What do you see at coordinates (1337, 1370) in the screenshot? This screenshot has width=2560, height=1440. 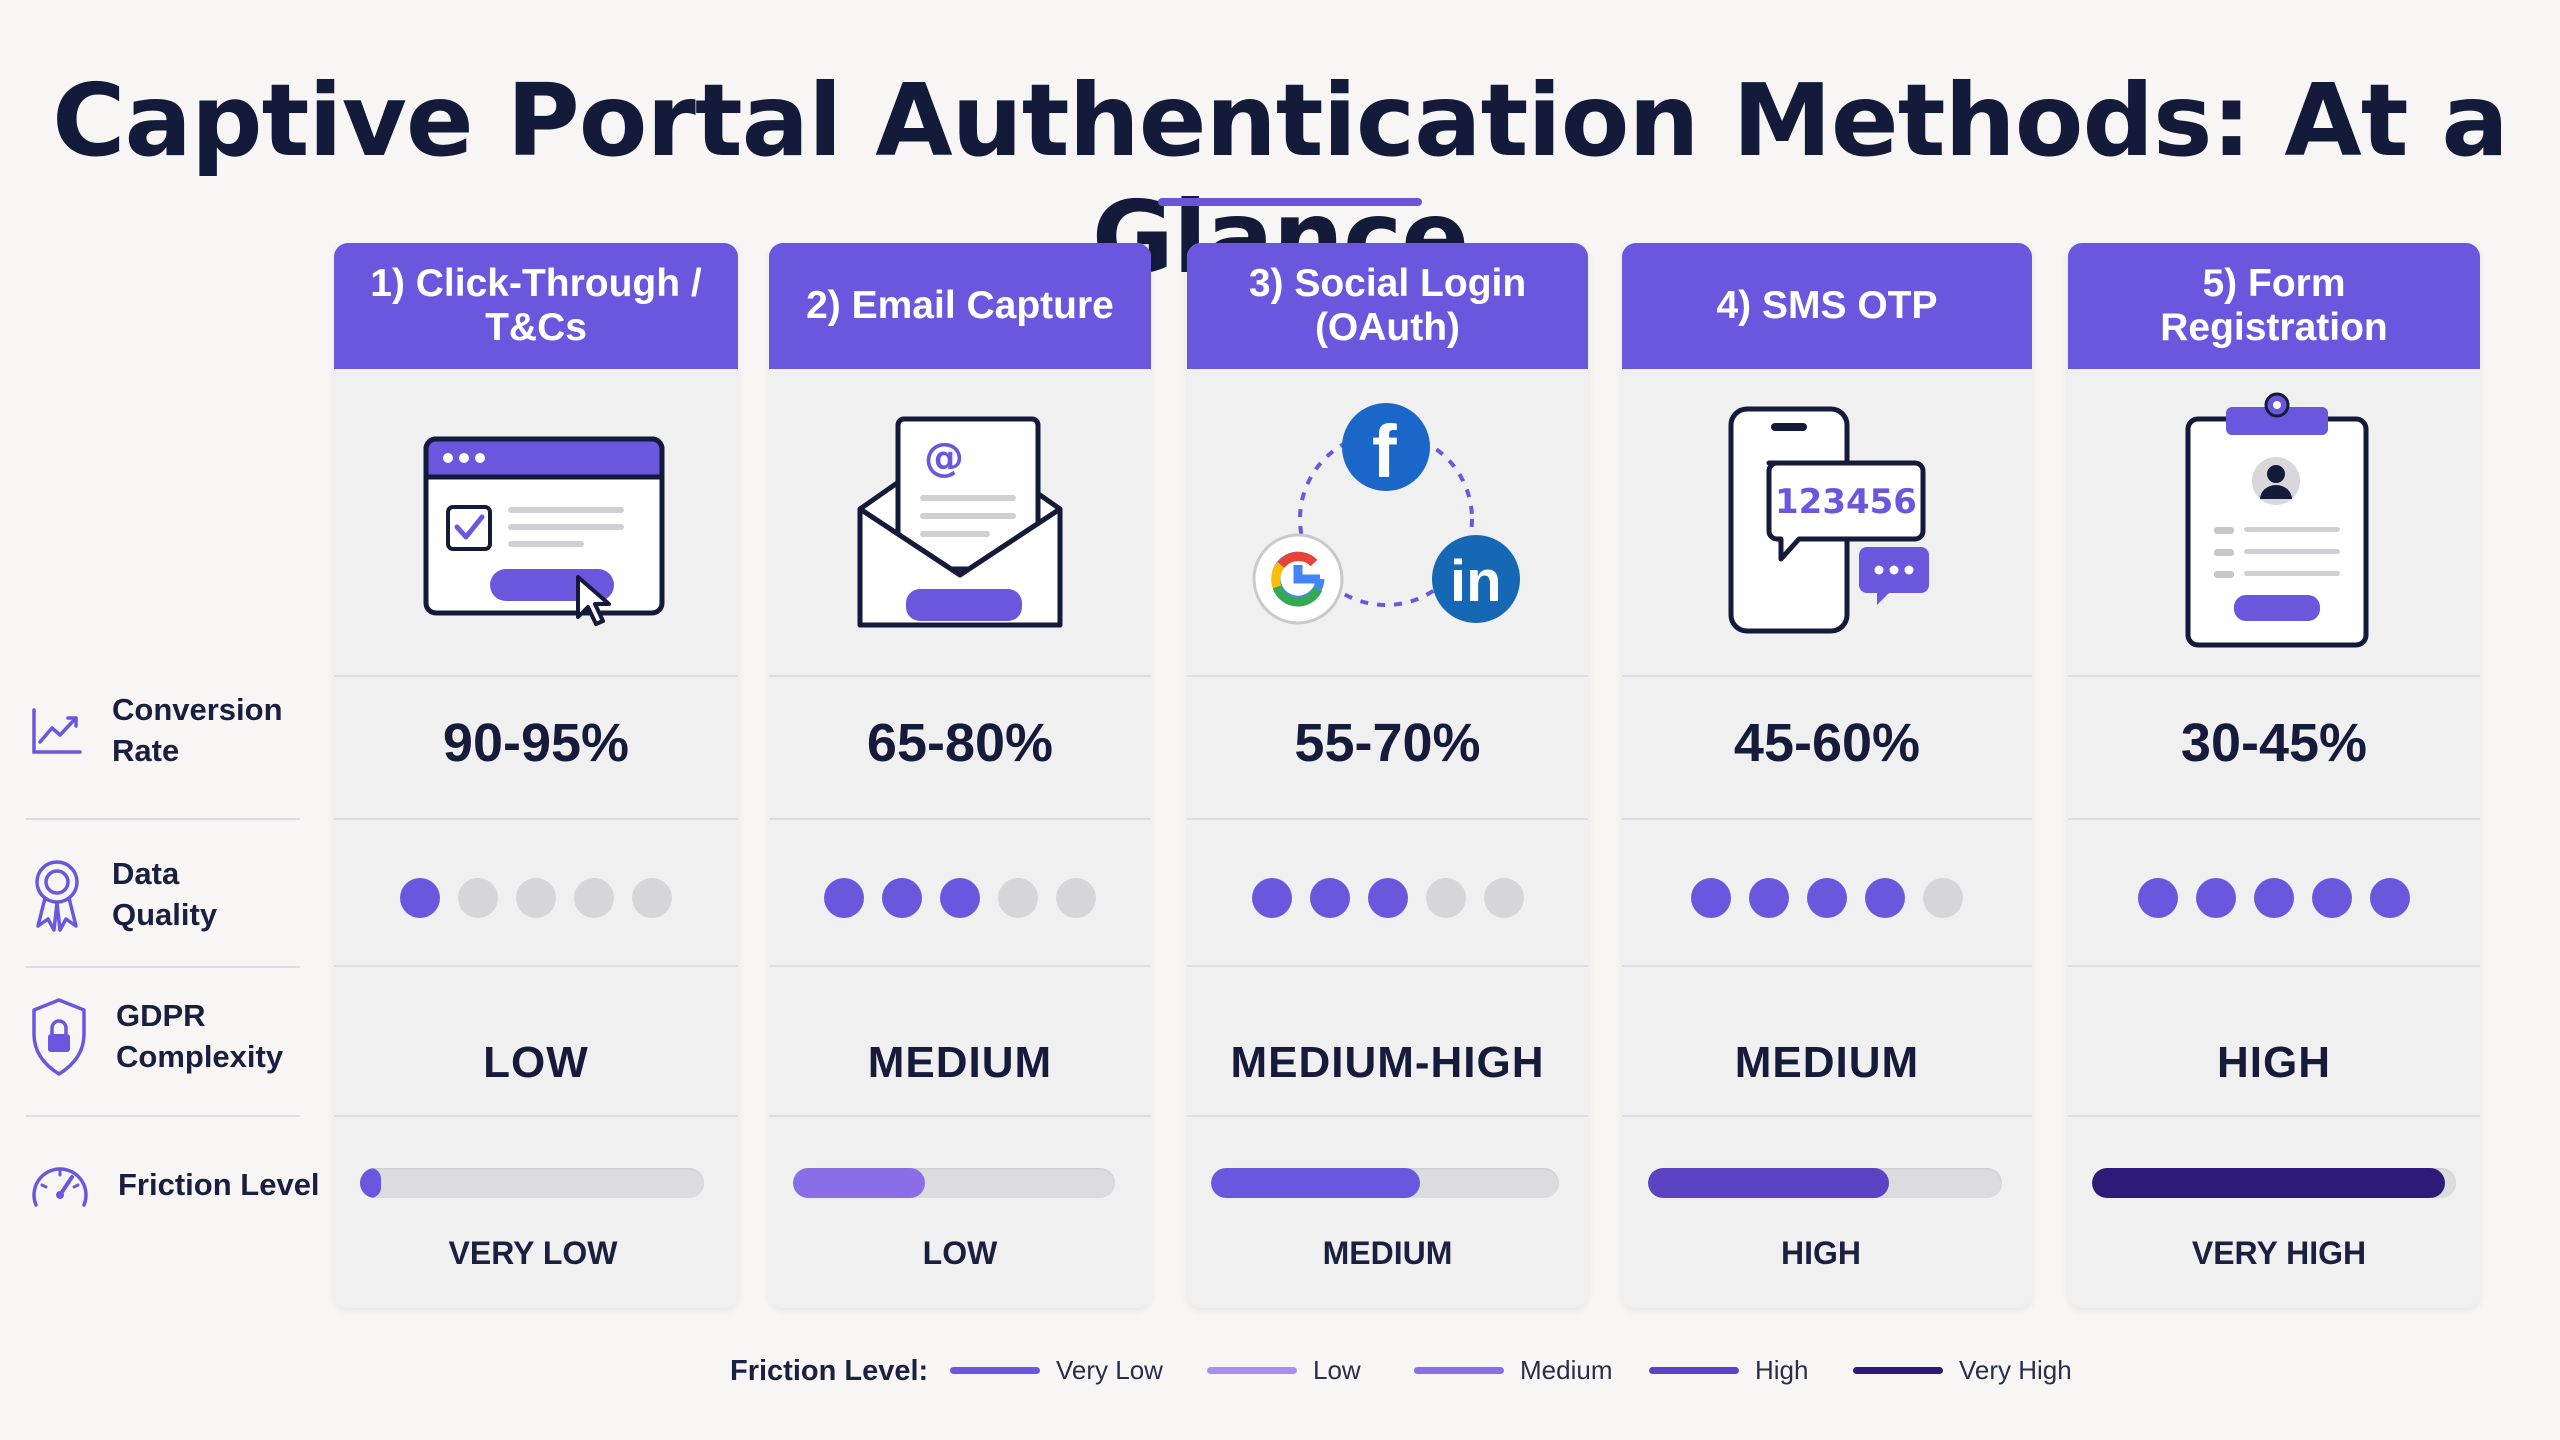 I see `legend-label: Low` at bounding box center [1337, 1370].